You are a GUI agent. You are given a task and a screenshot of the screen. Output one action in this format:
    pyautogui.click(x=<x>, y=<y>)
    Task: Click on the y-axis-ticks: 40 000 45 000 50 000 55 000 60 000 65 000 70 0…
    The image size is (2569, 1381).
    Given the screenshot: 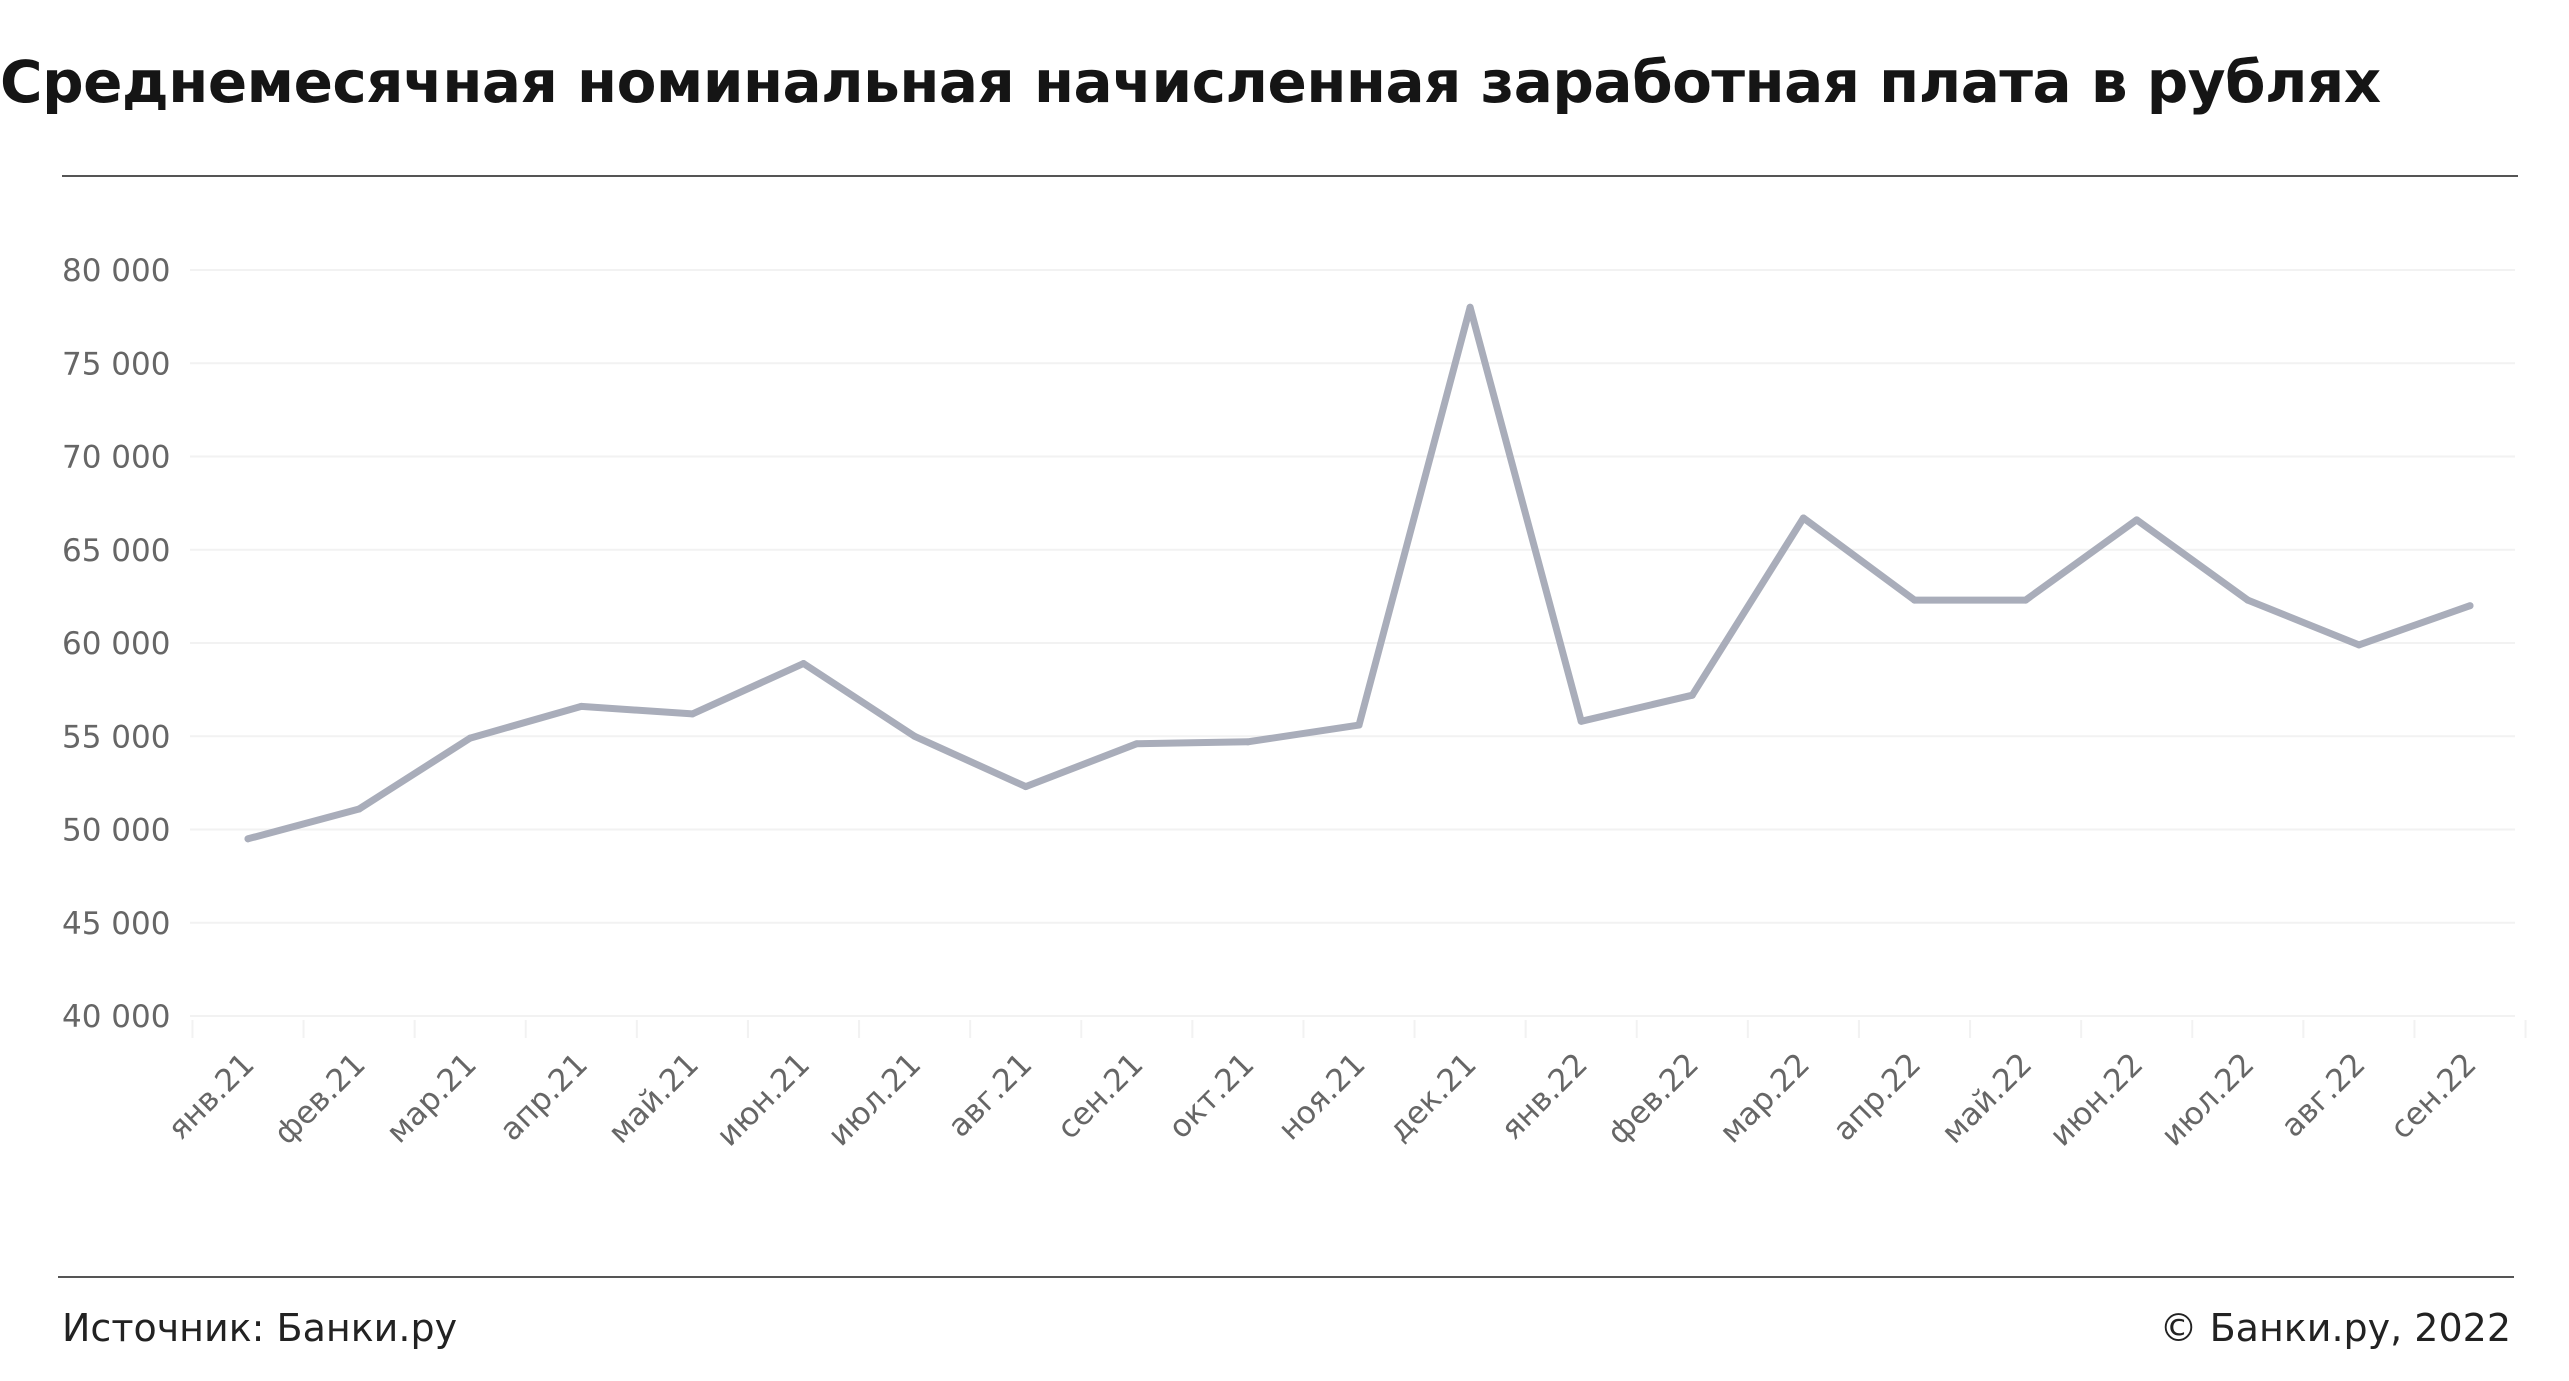 What is the action you would take?
    pyautogui.click(x=116, y=644)
    